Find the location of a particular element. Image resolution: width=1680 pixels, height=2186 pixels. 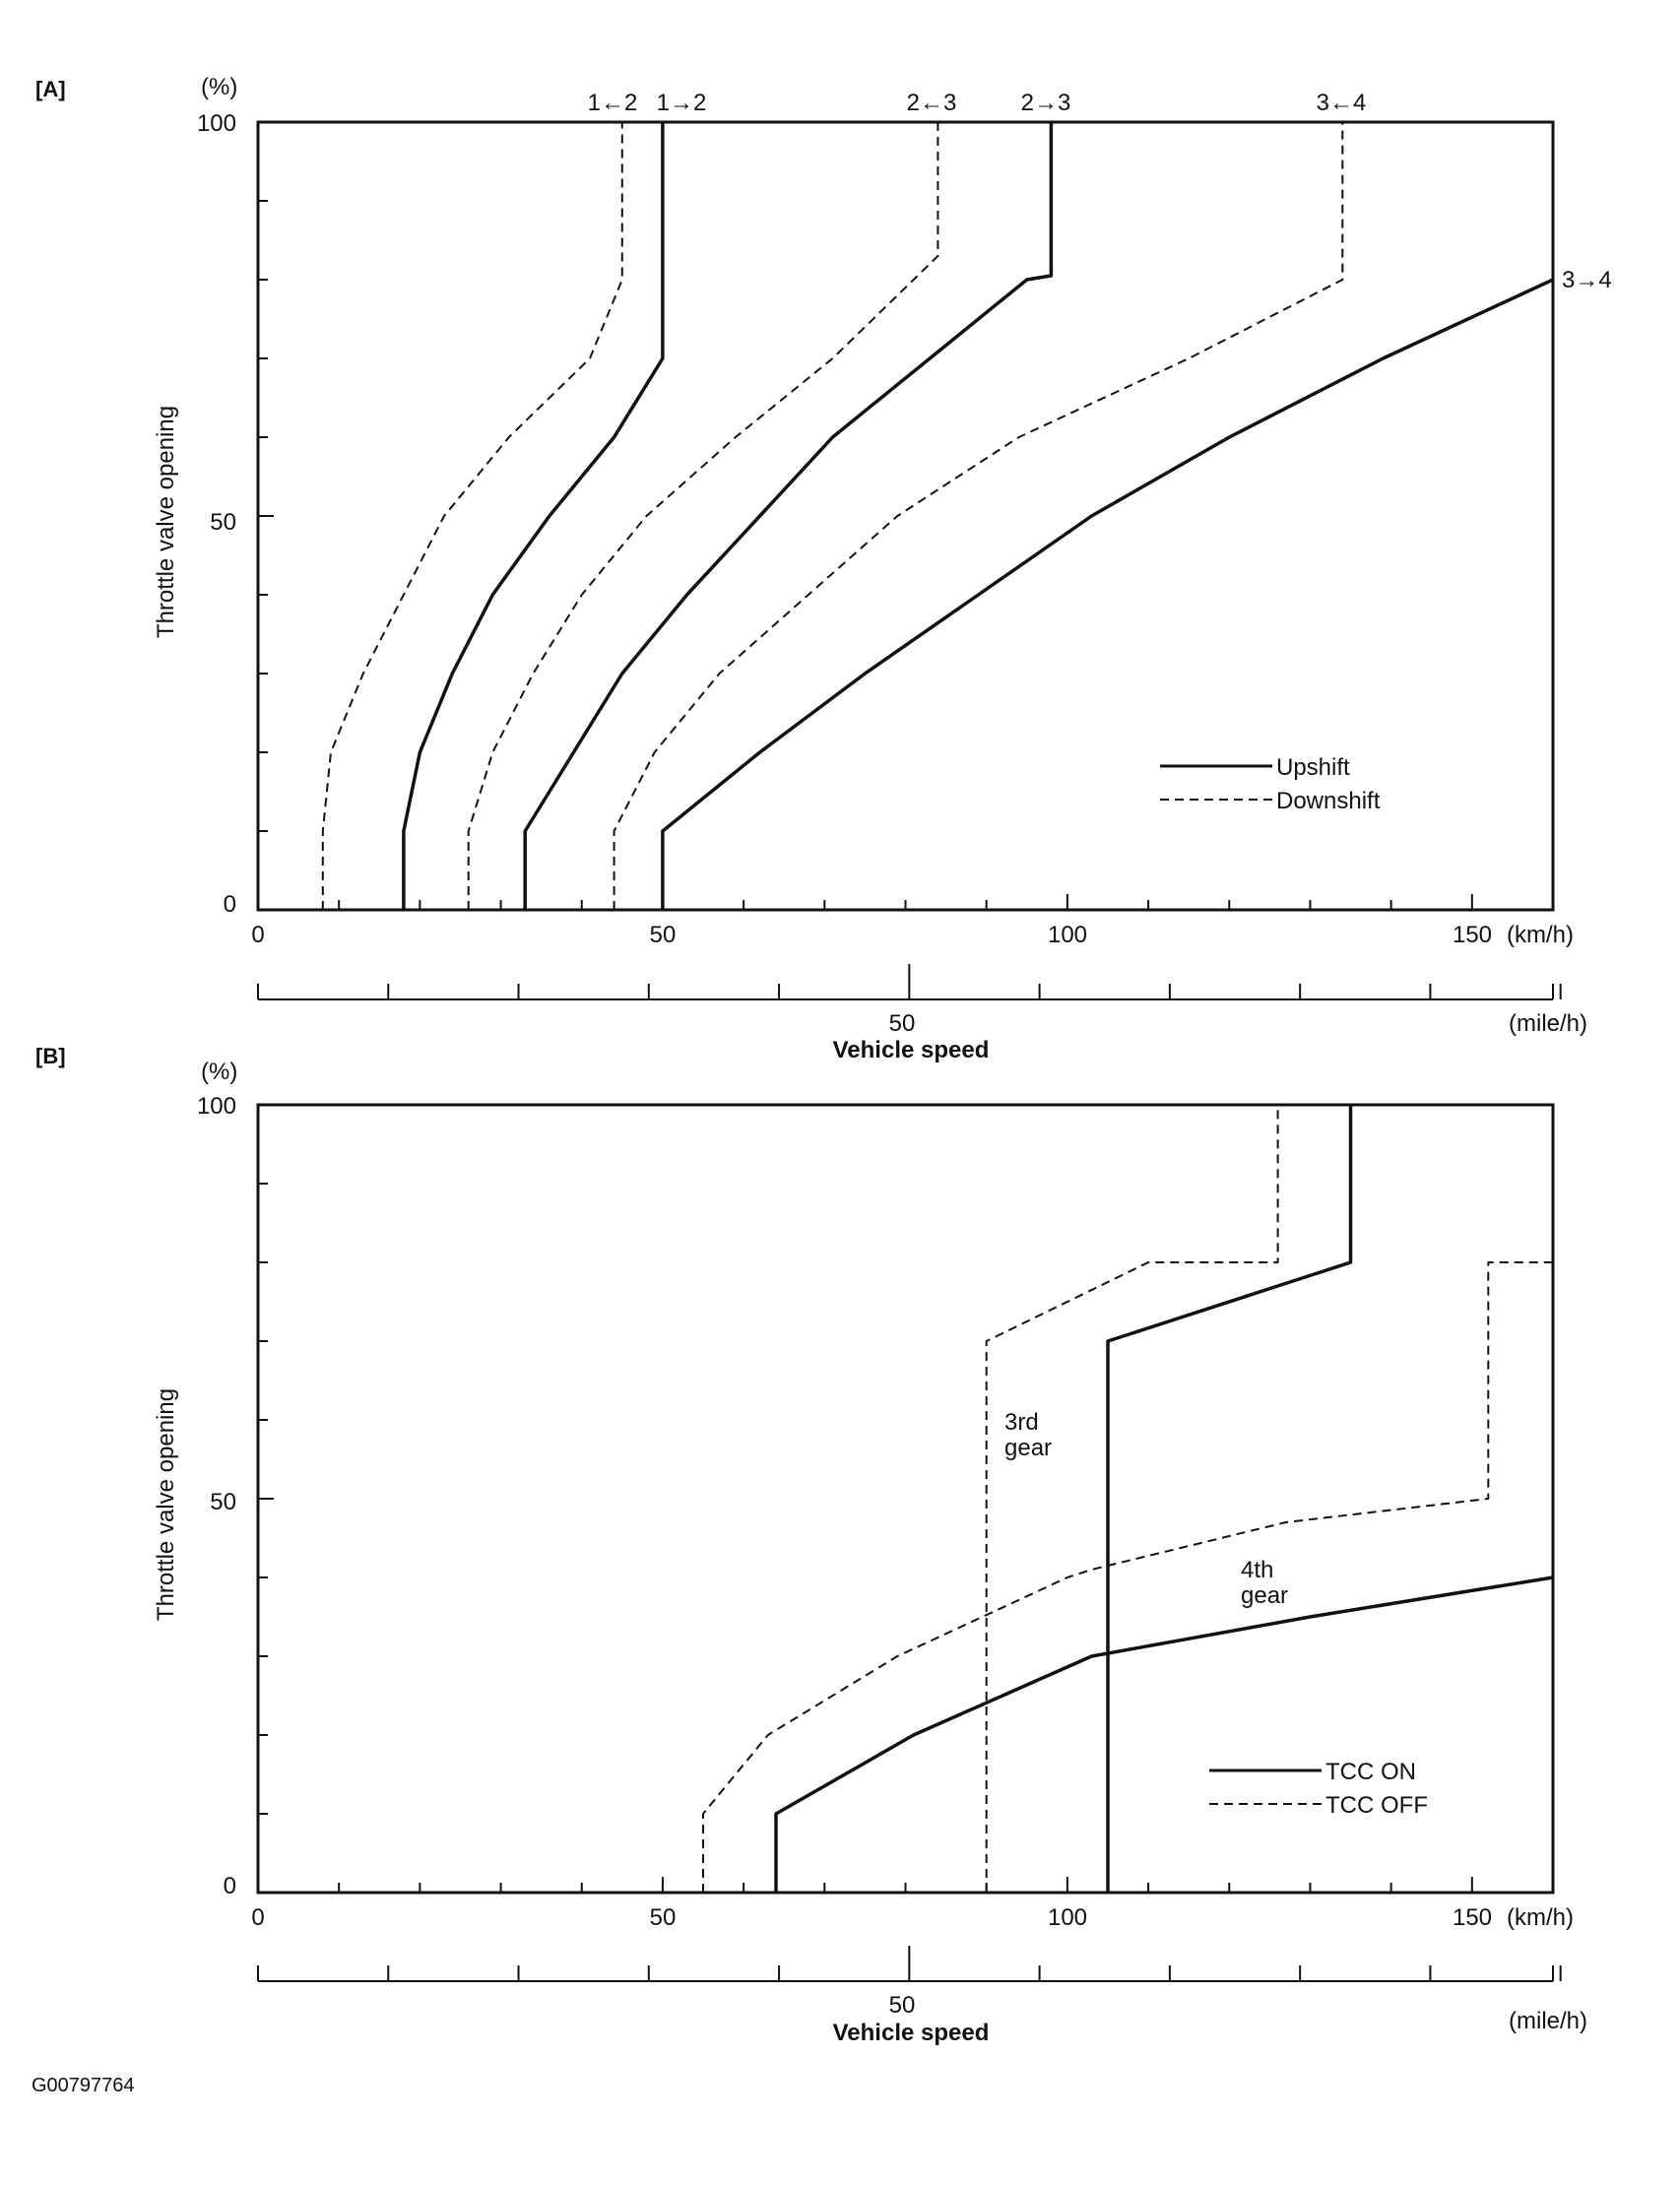

panel-b-y-tick-label-0: 0 is located at coordinates (230, 1886).